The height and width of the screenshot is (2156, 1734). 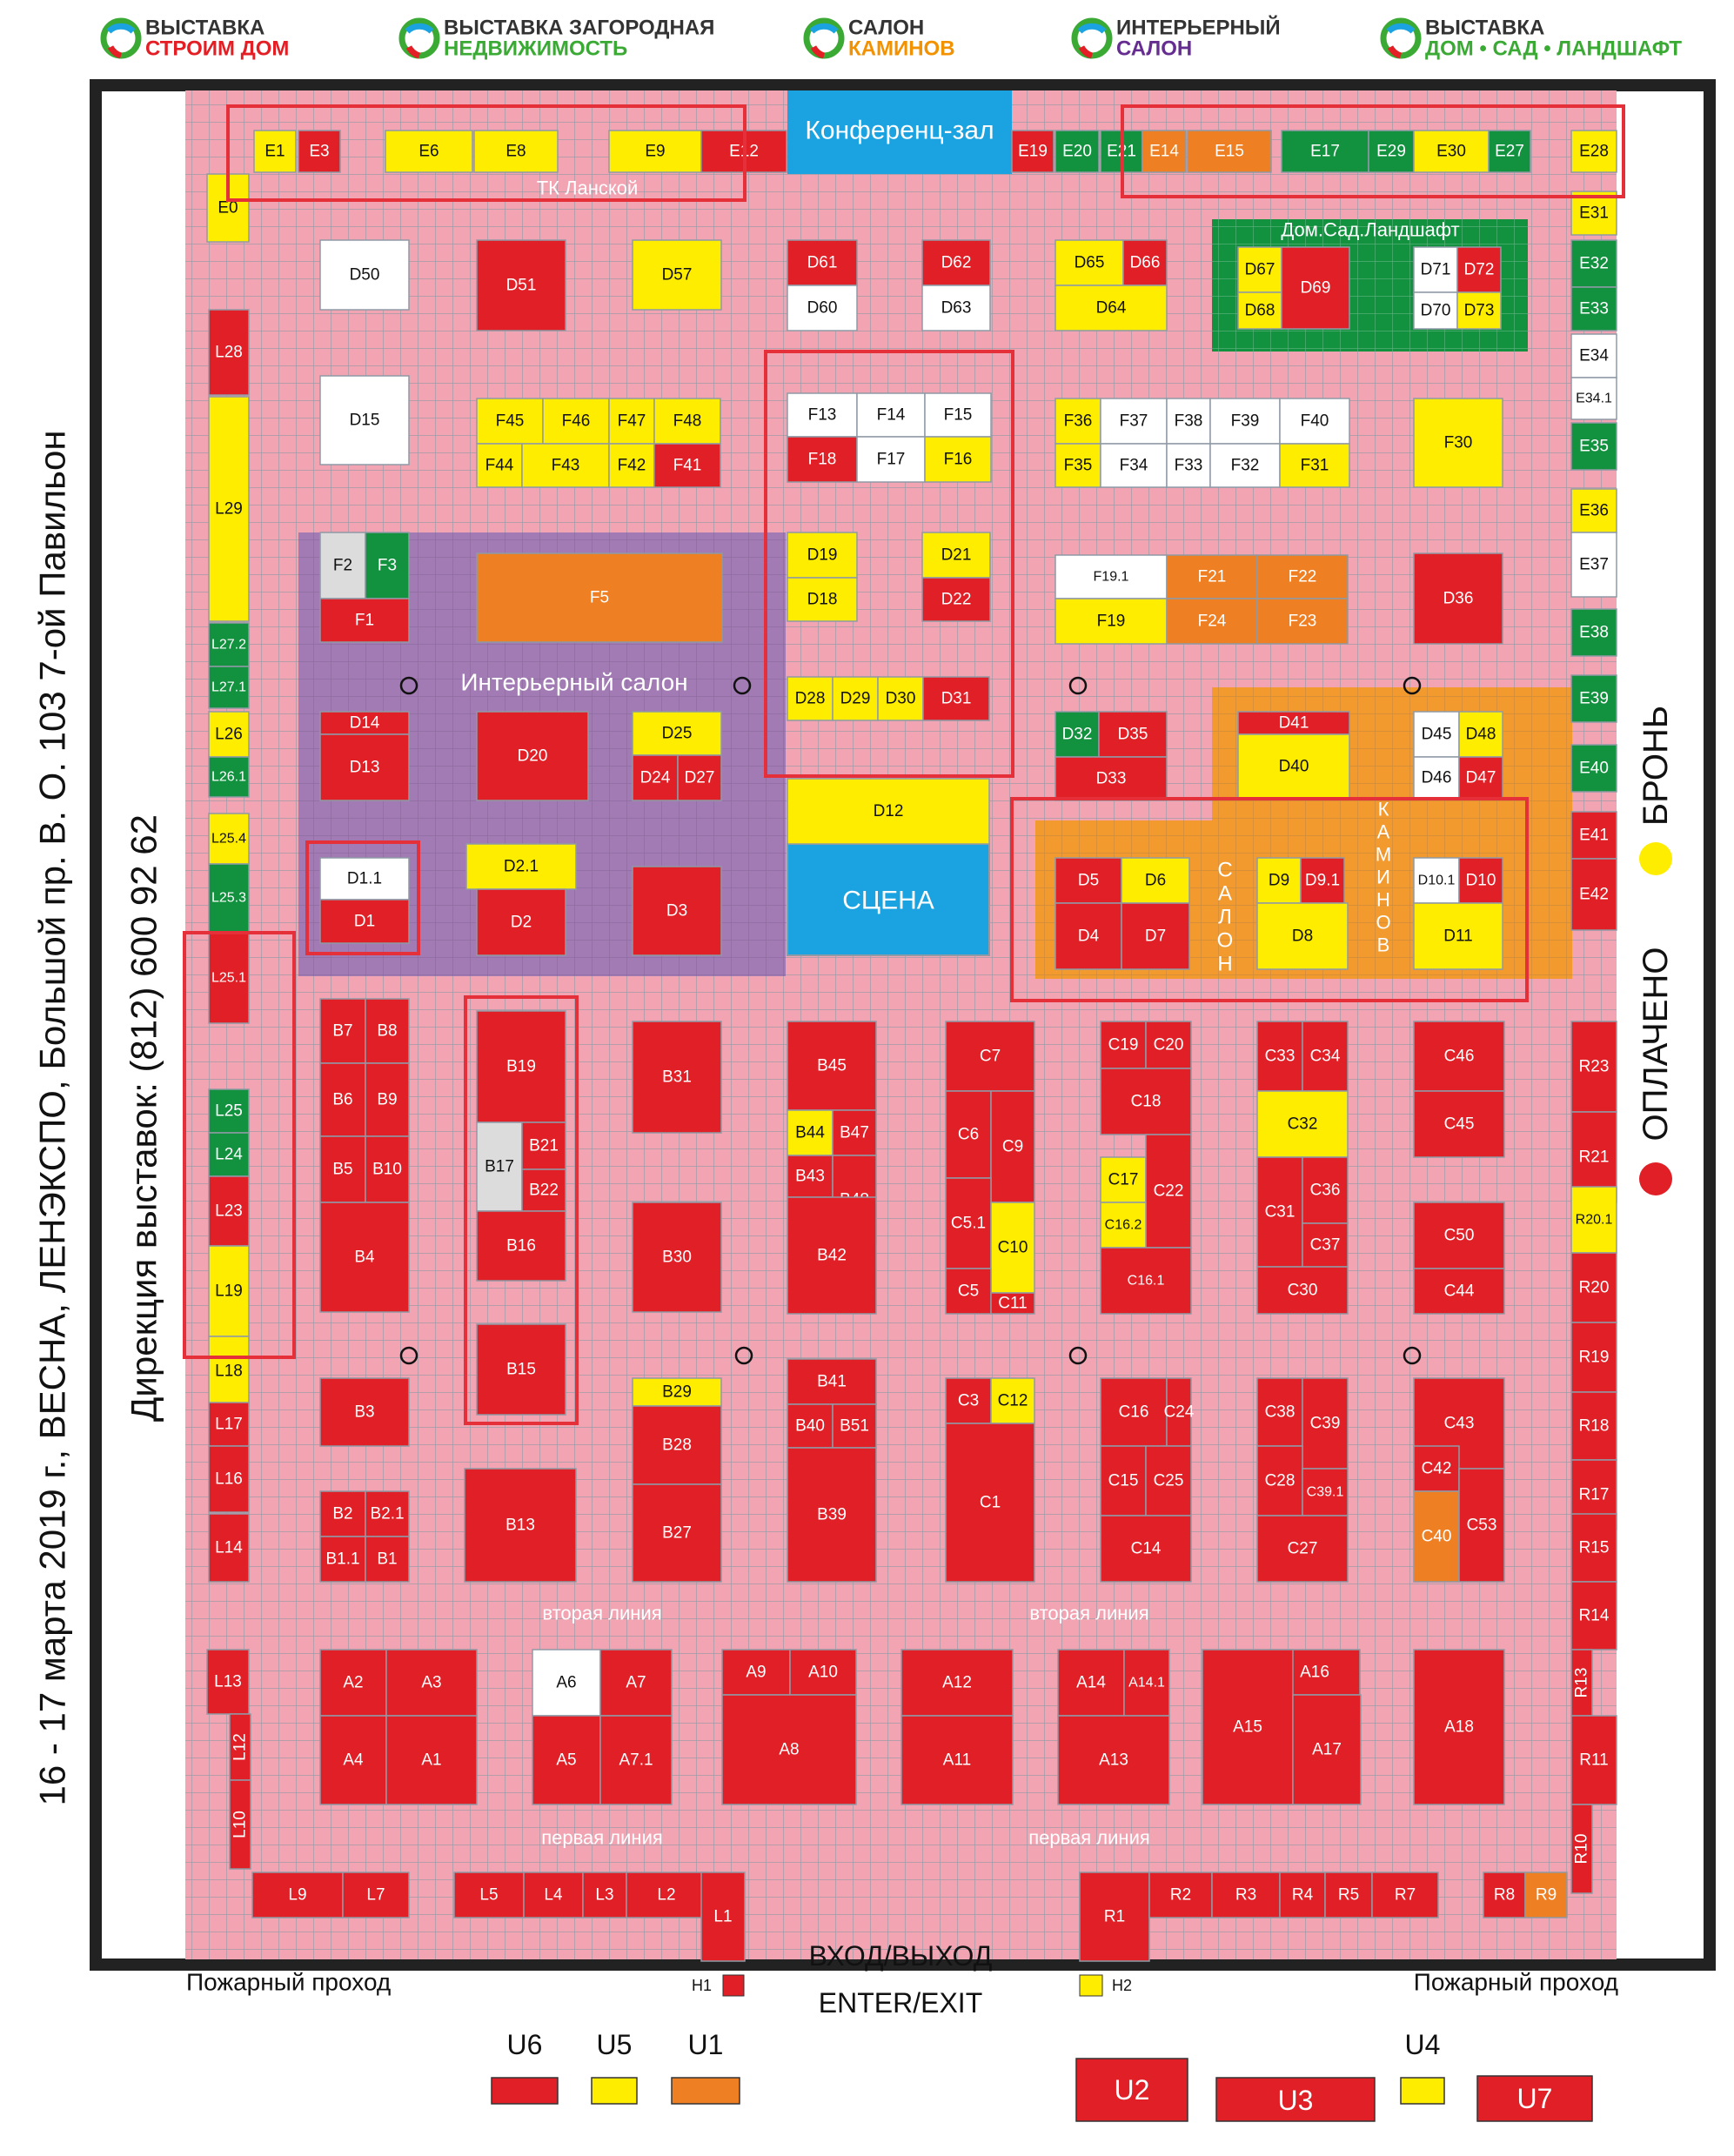 I want to click on booth-c40-box, so click(x=1436, y=1536).